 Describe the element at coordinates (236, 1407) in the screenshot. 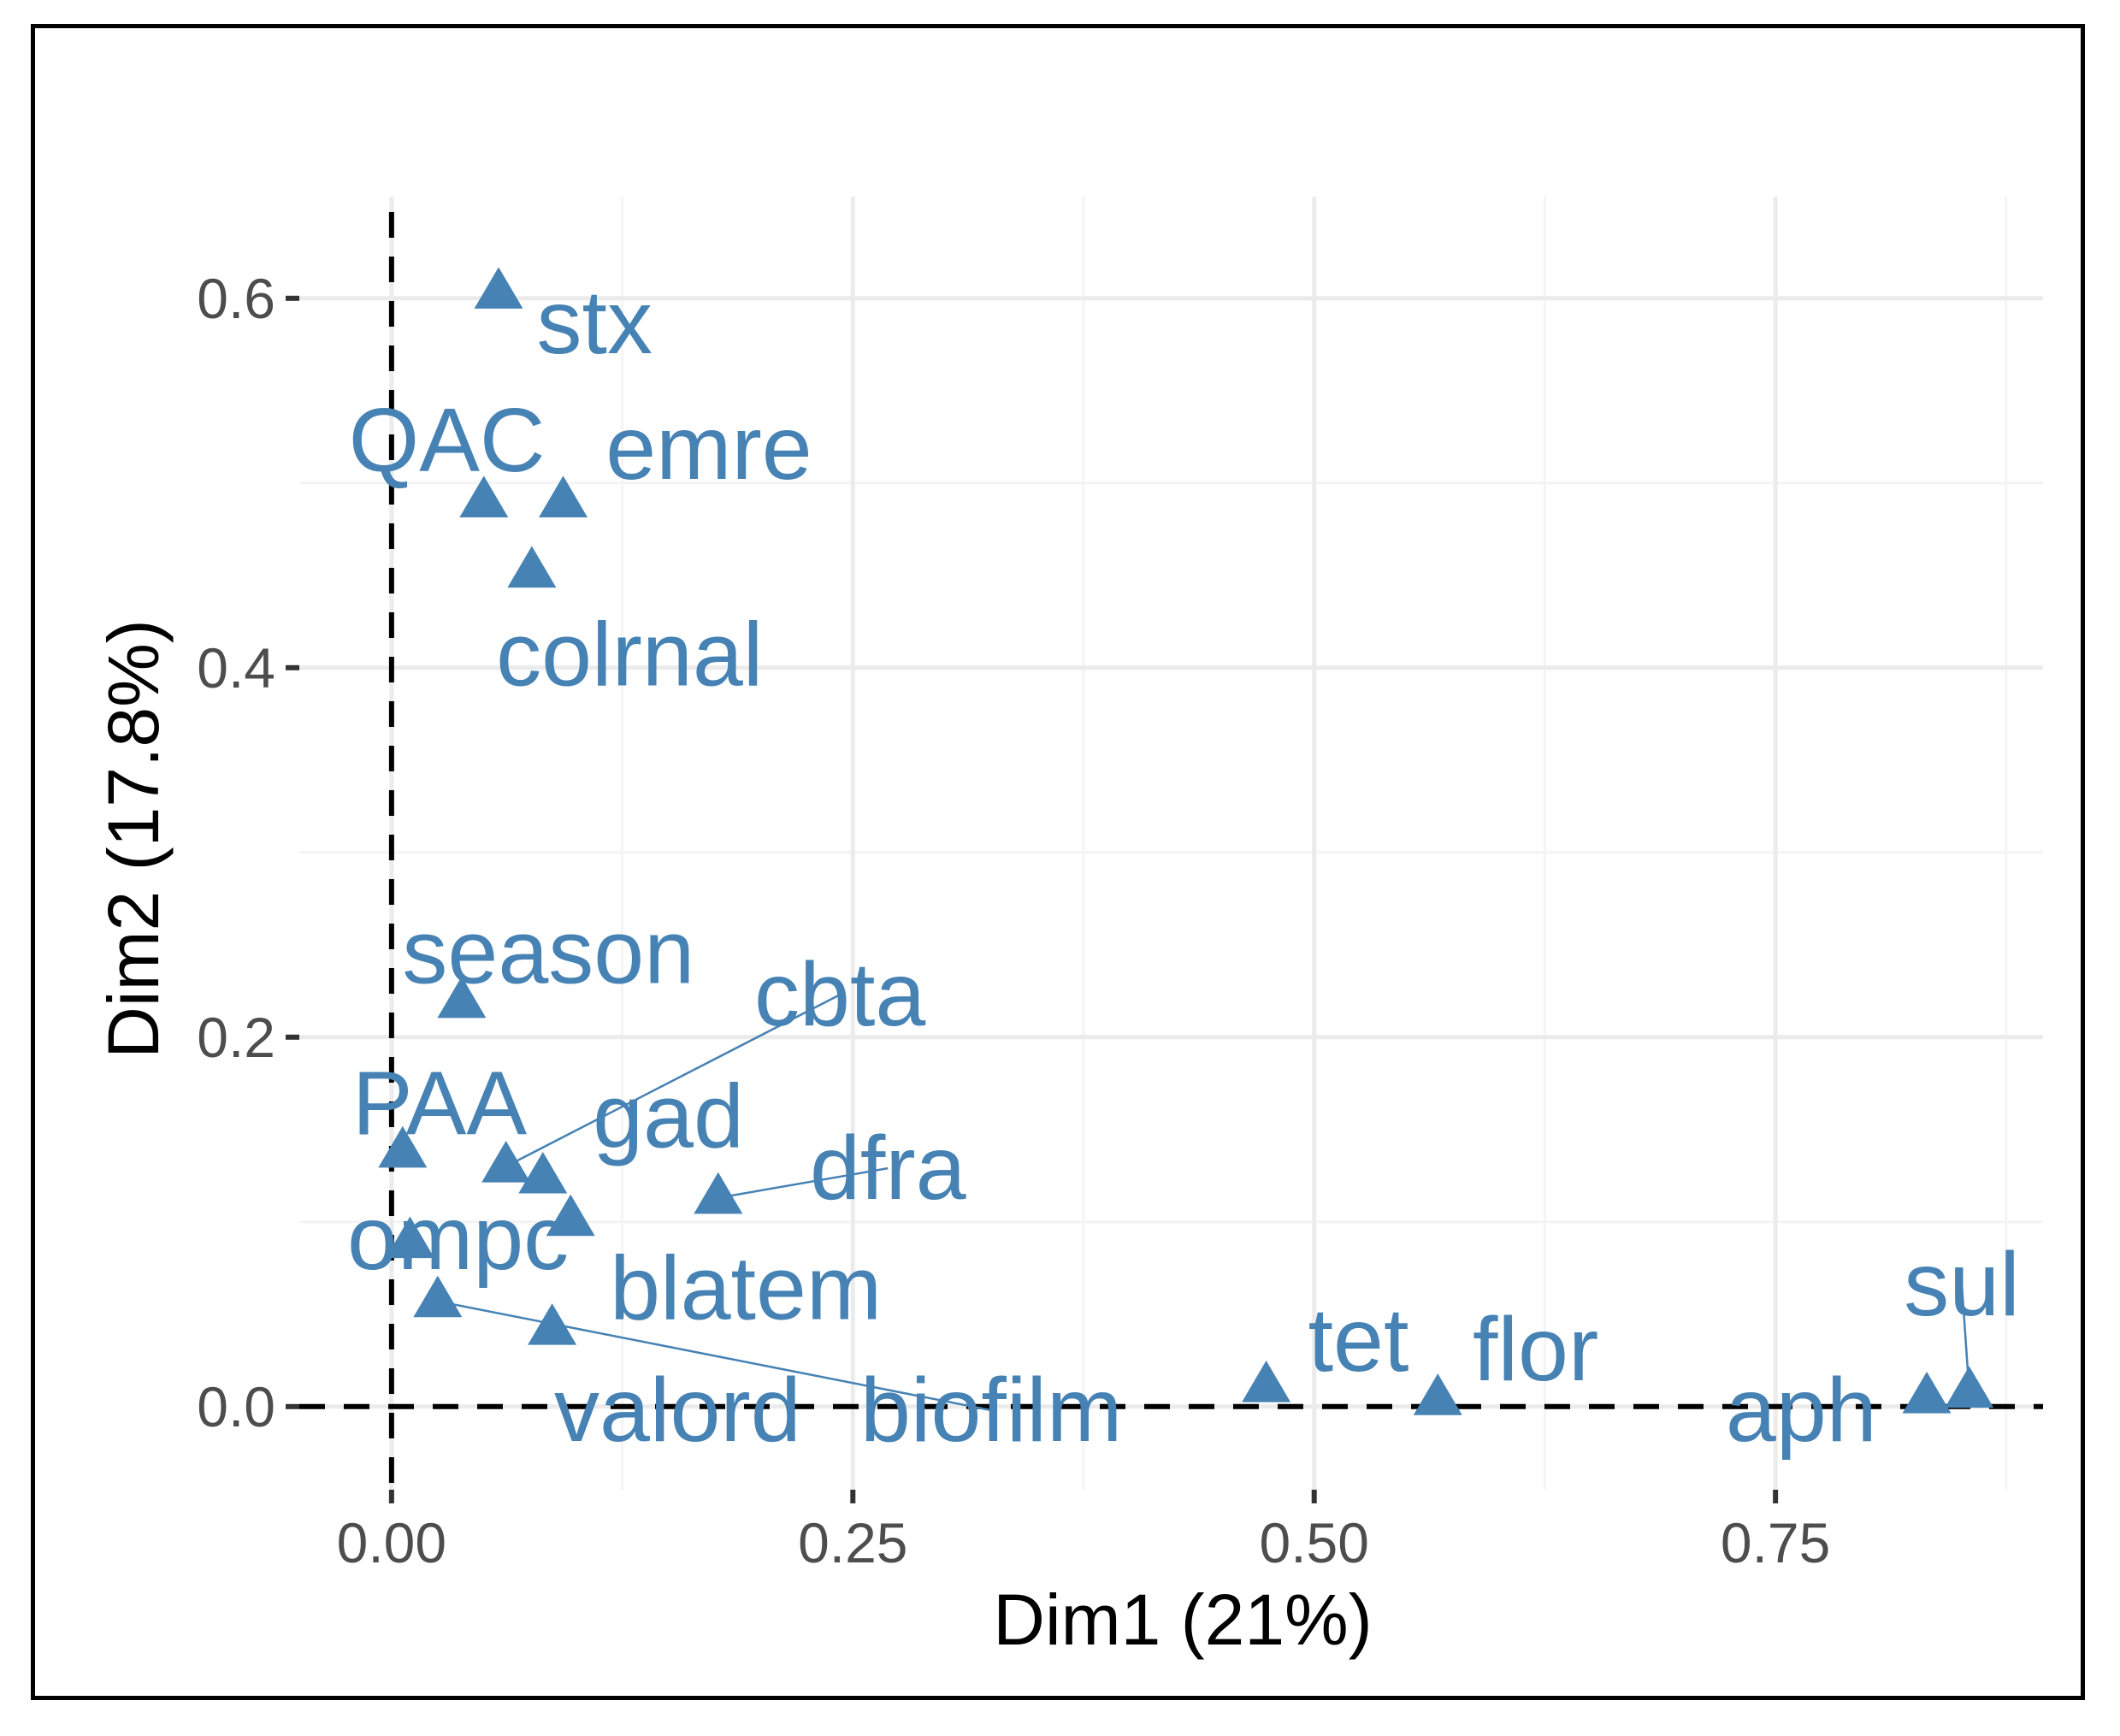

I see `y-tick-label: 0.0` at that location.